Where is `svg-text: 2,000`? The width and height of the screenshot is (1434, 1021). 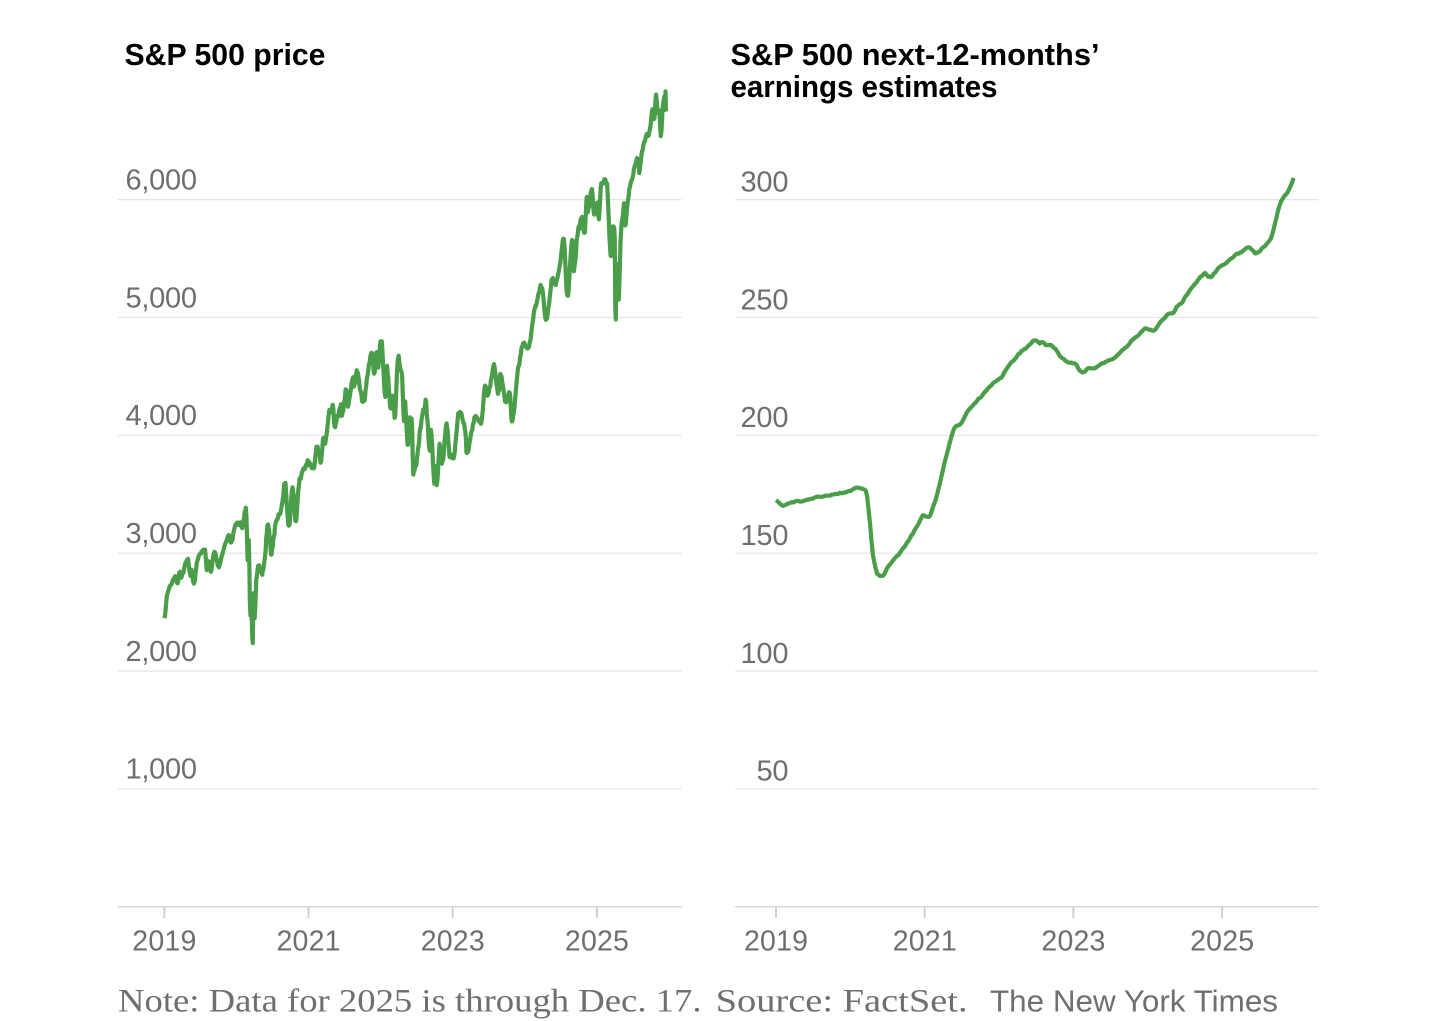 svg-text: 2,000 is located at coordinates (162, 652).